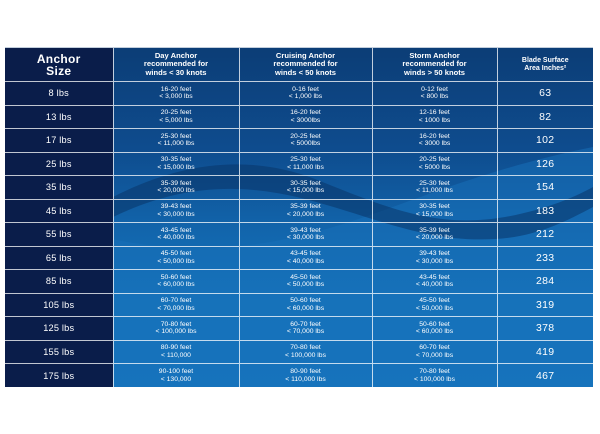 The image size is (600, 434). Describe the element at coordinates (59, 116) in the screenshot. I see `anchor-size-cell: 13 lbs` at that location.